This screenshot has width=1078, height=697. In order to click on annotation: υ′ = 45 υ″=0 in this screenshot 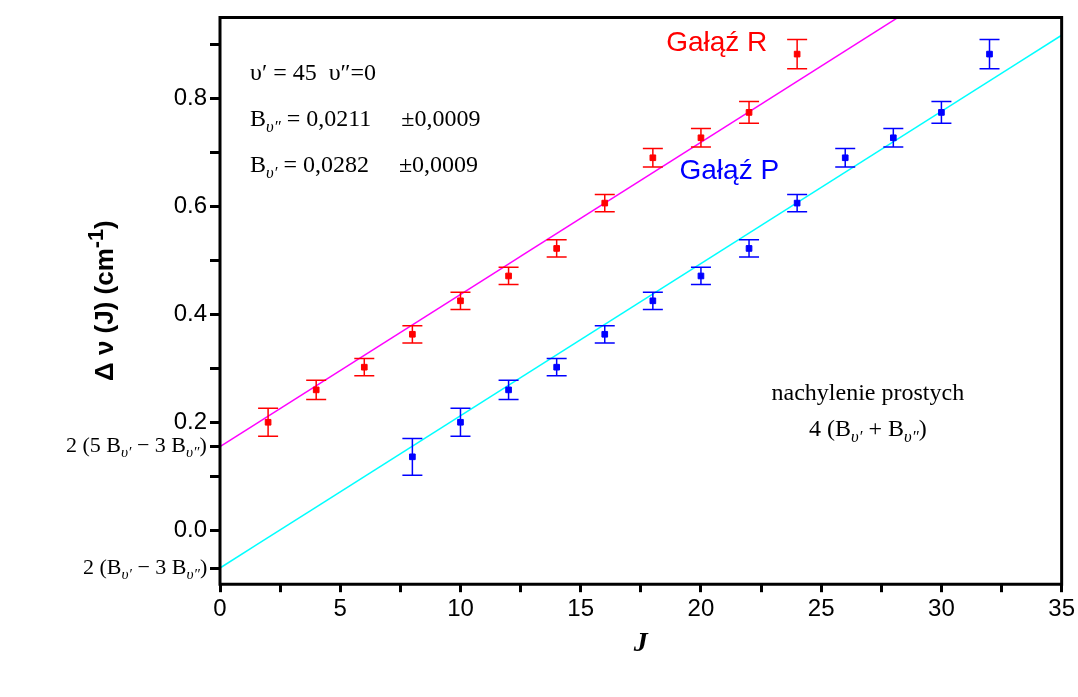, I will do `click(313, 73)`.